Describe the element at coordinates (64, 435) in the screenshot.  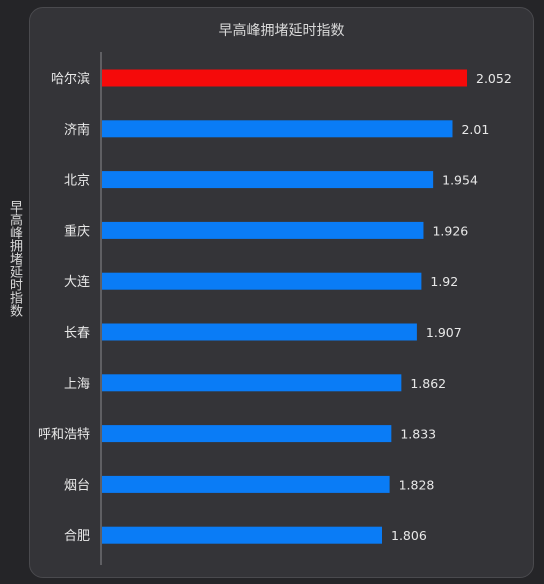
I see `category-label: 呼和浩特` at that location.